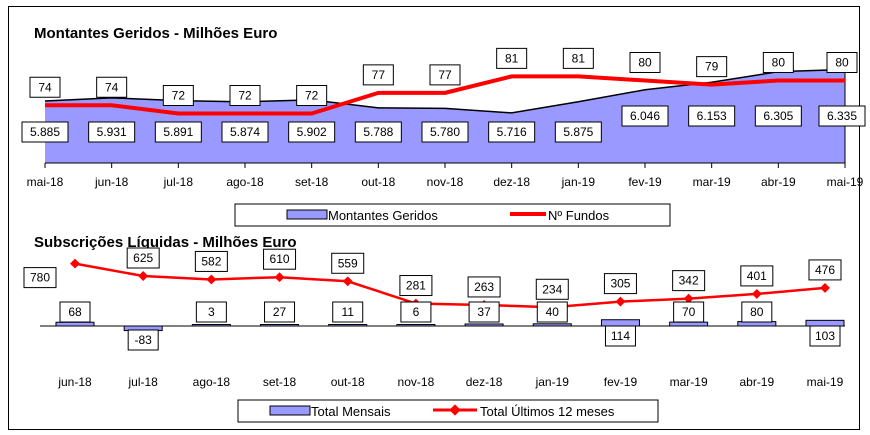 This screenshot has width=870, height=435. What do you see at coordinates (689, 382) in the screenshot?
I see `chart2-x-tick-label: mar-19` at bounding box center [689, 382].